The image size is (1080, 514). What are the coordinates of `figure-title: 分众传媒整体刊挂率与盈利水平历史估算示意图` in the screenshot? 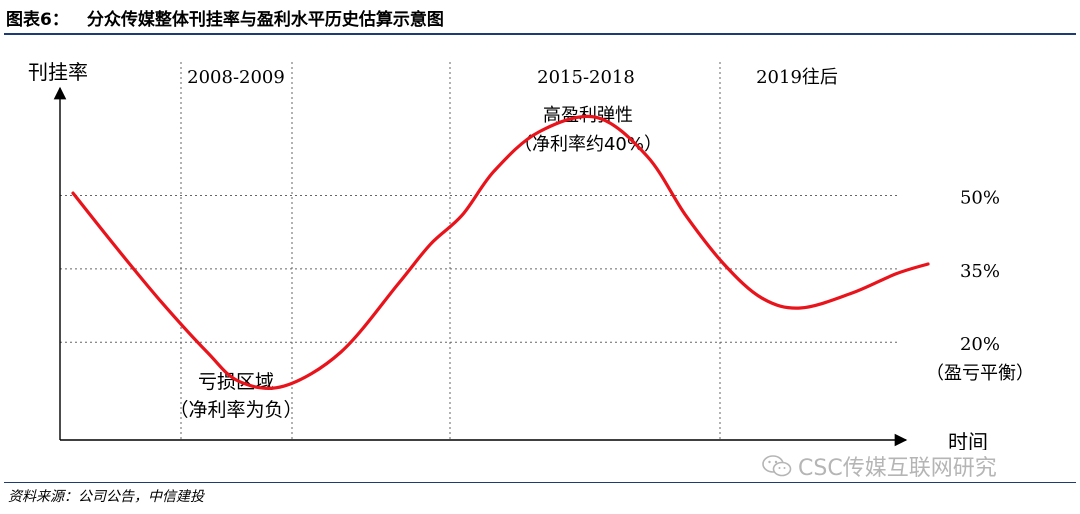 It's located at (265, 19).